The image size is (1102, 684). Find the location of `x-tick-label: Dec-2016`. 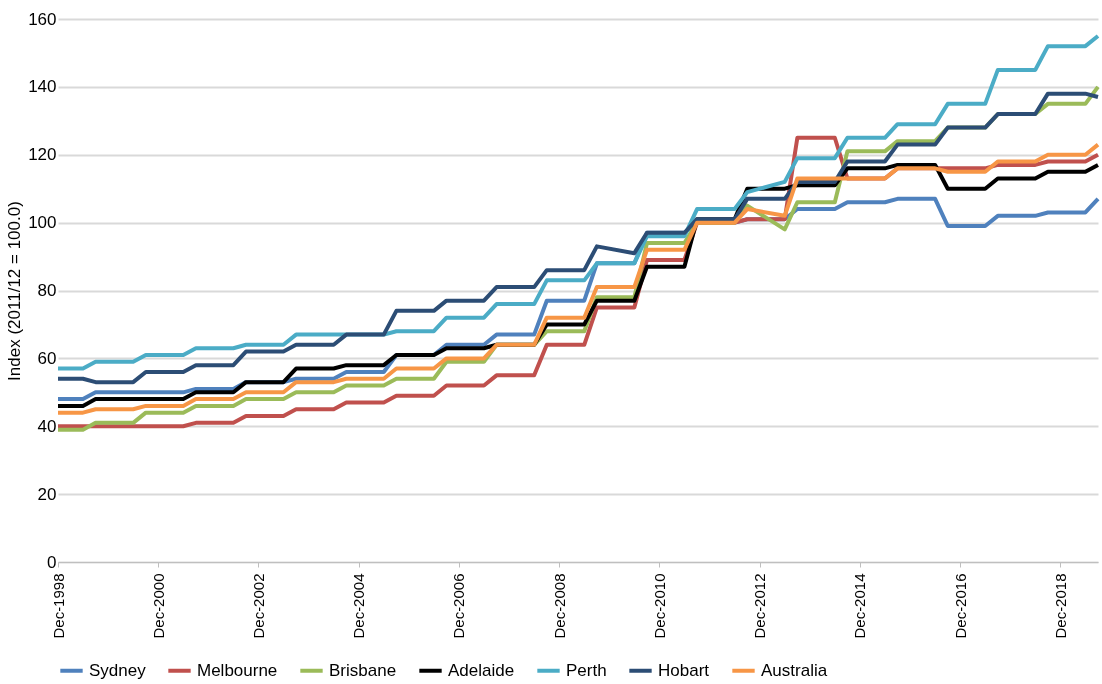

x-tick-label: Dec-2016 is located at coordinates (960, 606).